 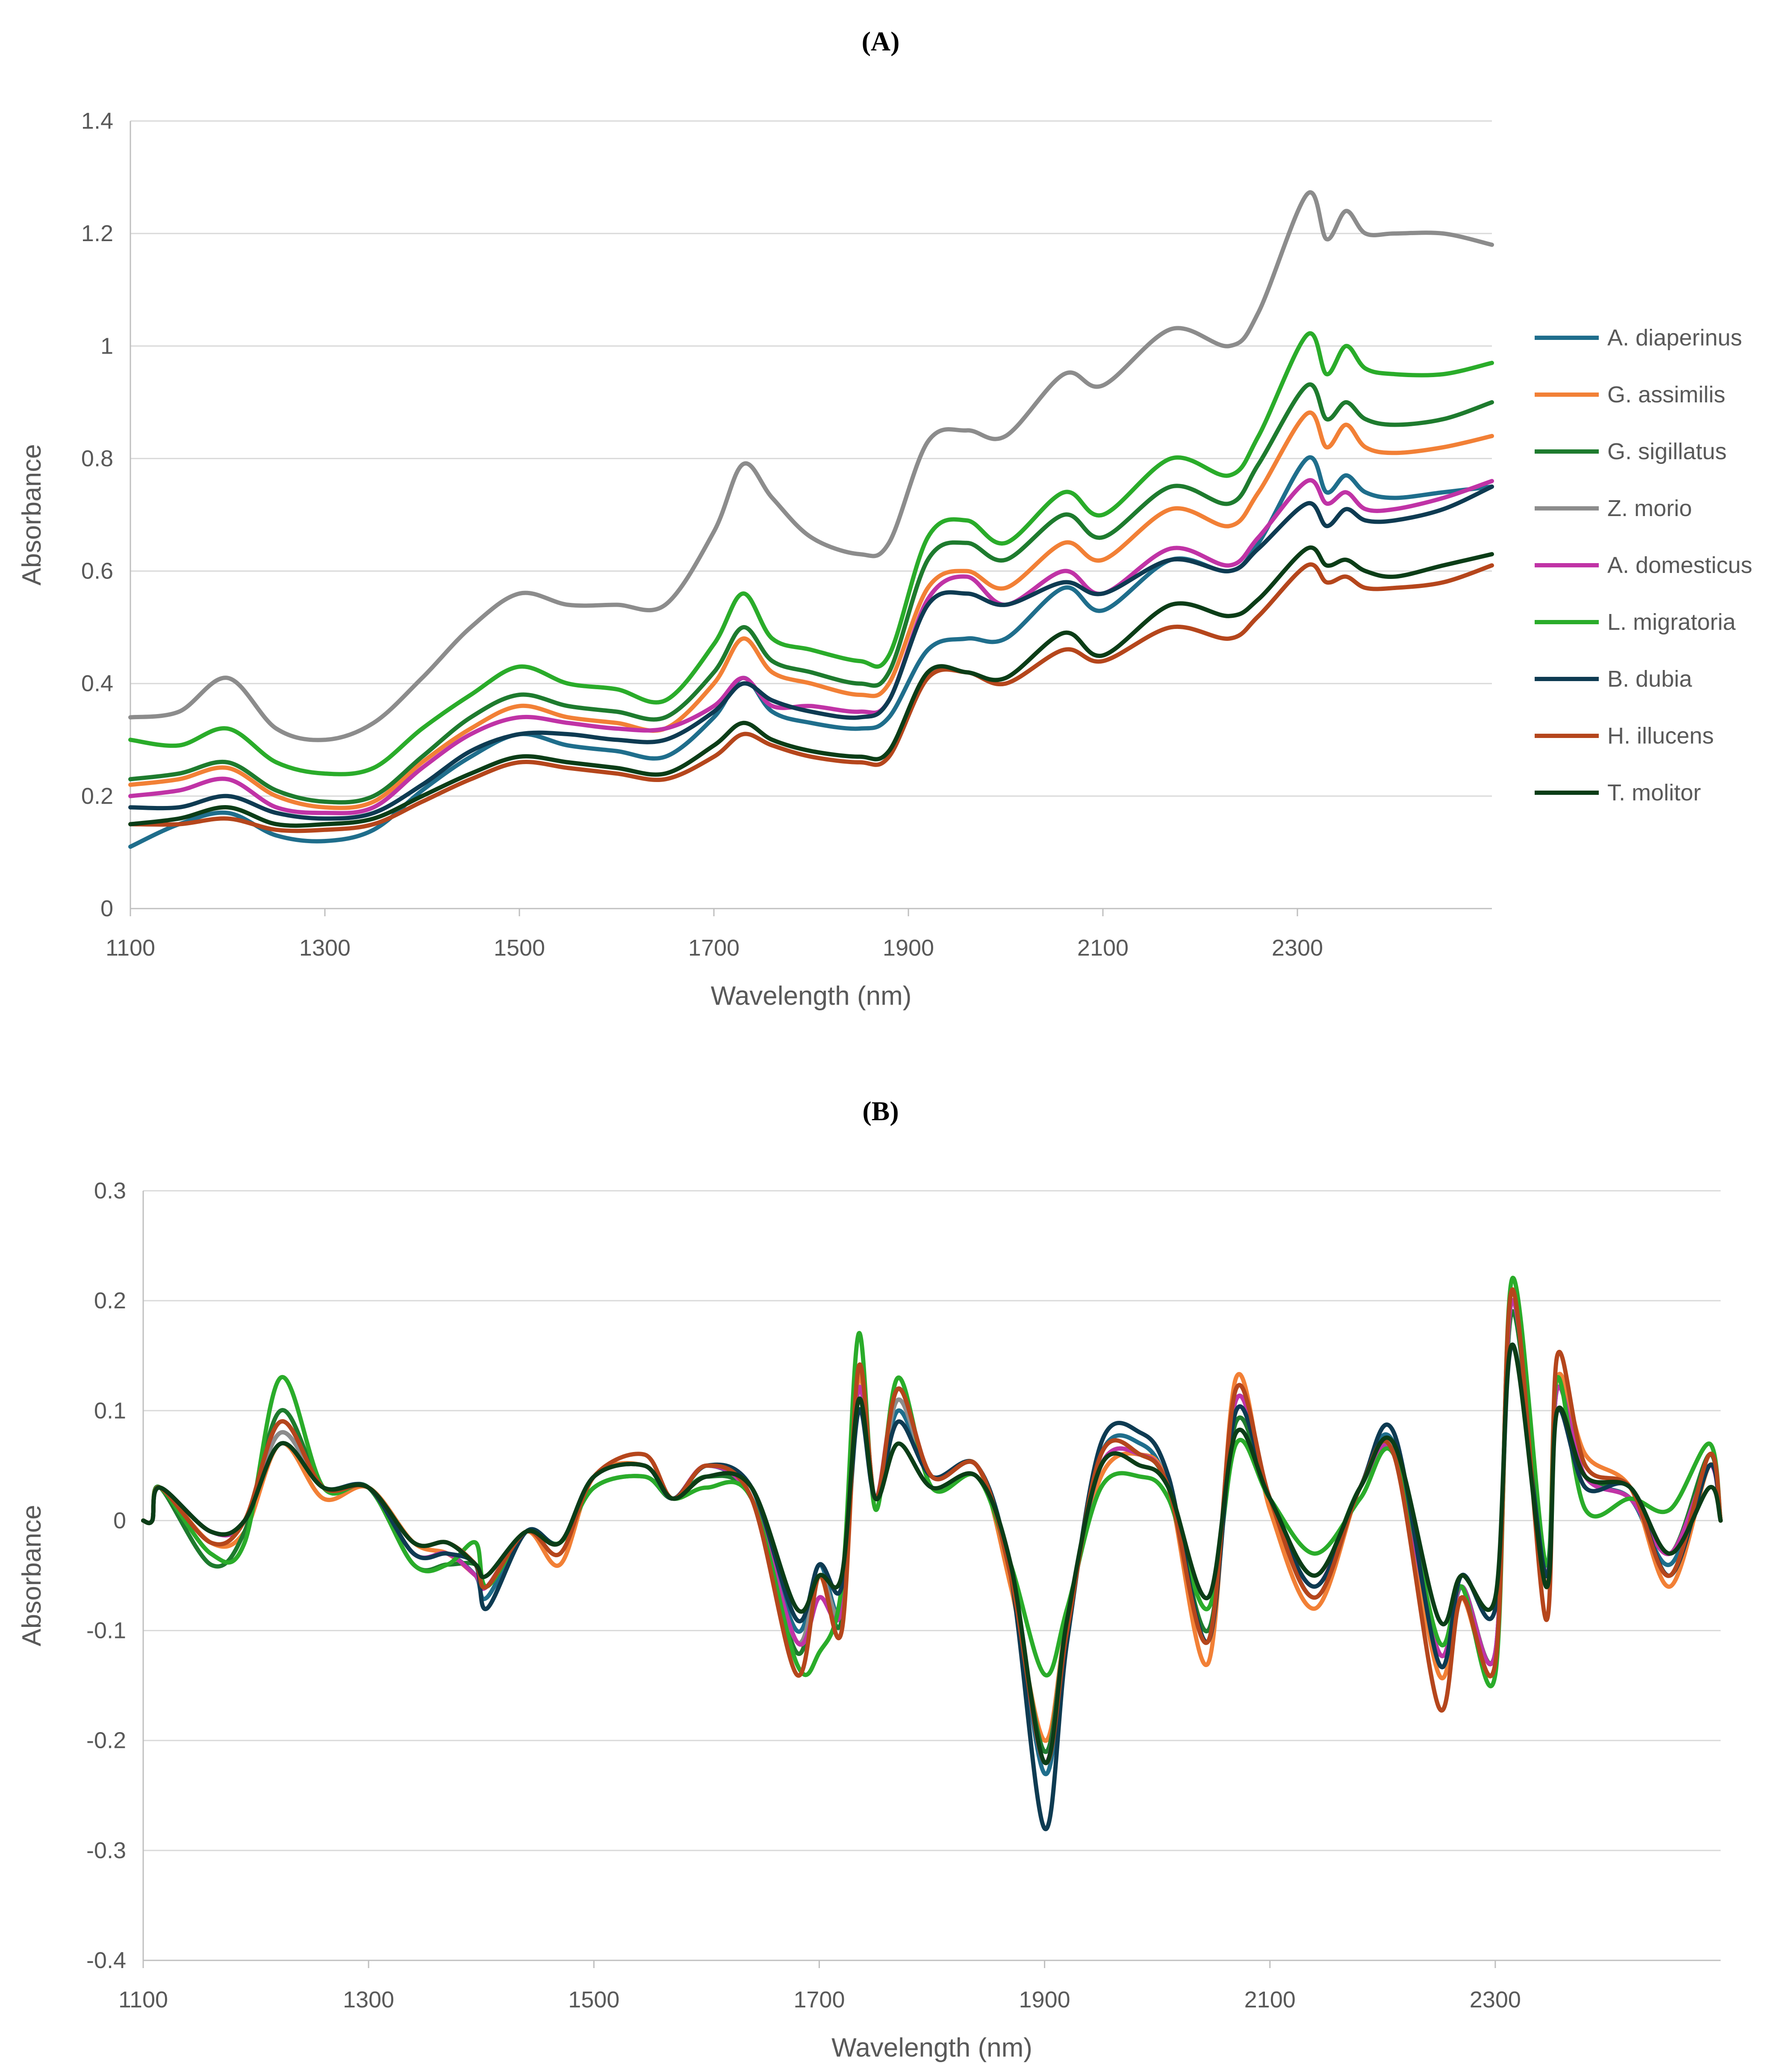 I want to click on legend-label: L. migratoria, so click(x=1671, y=622).